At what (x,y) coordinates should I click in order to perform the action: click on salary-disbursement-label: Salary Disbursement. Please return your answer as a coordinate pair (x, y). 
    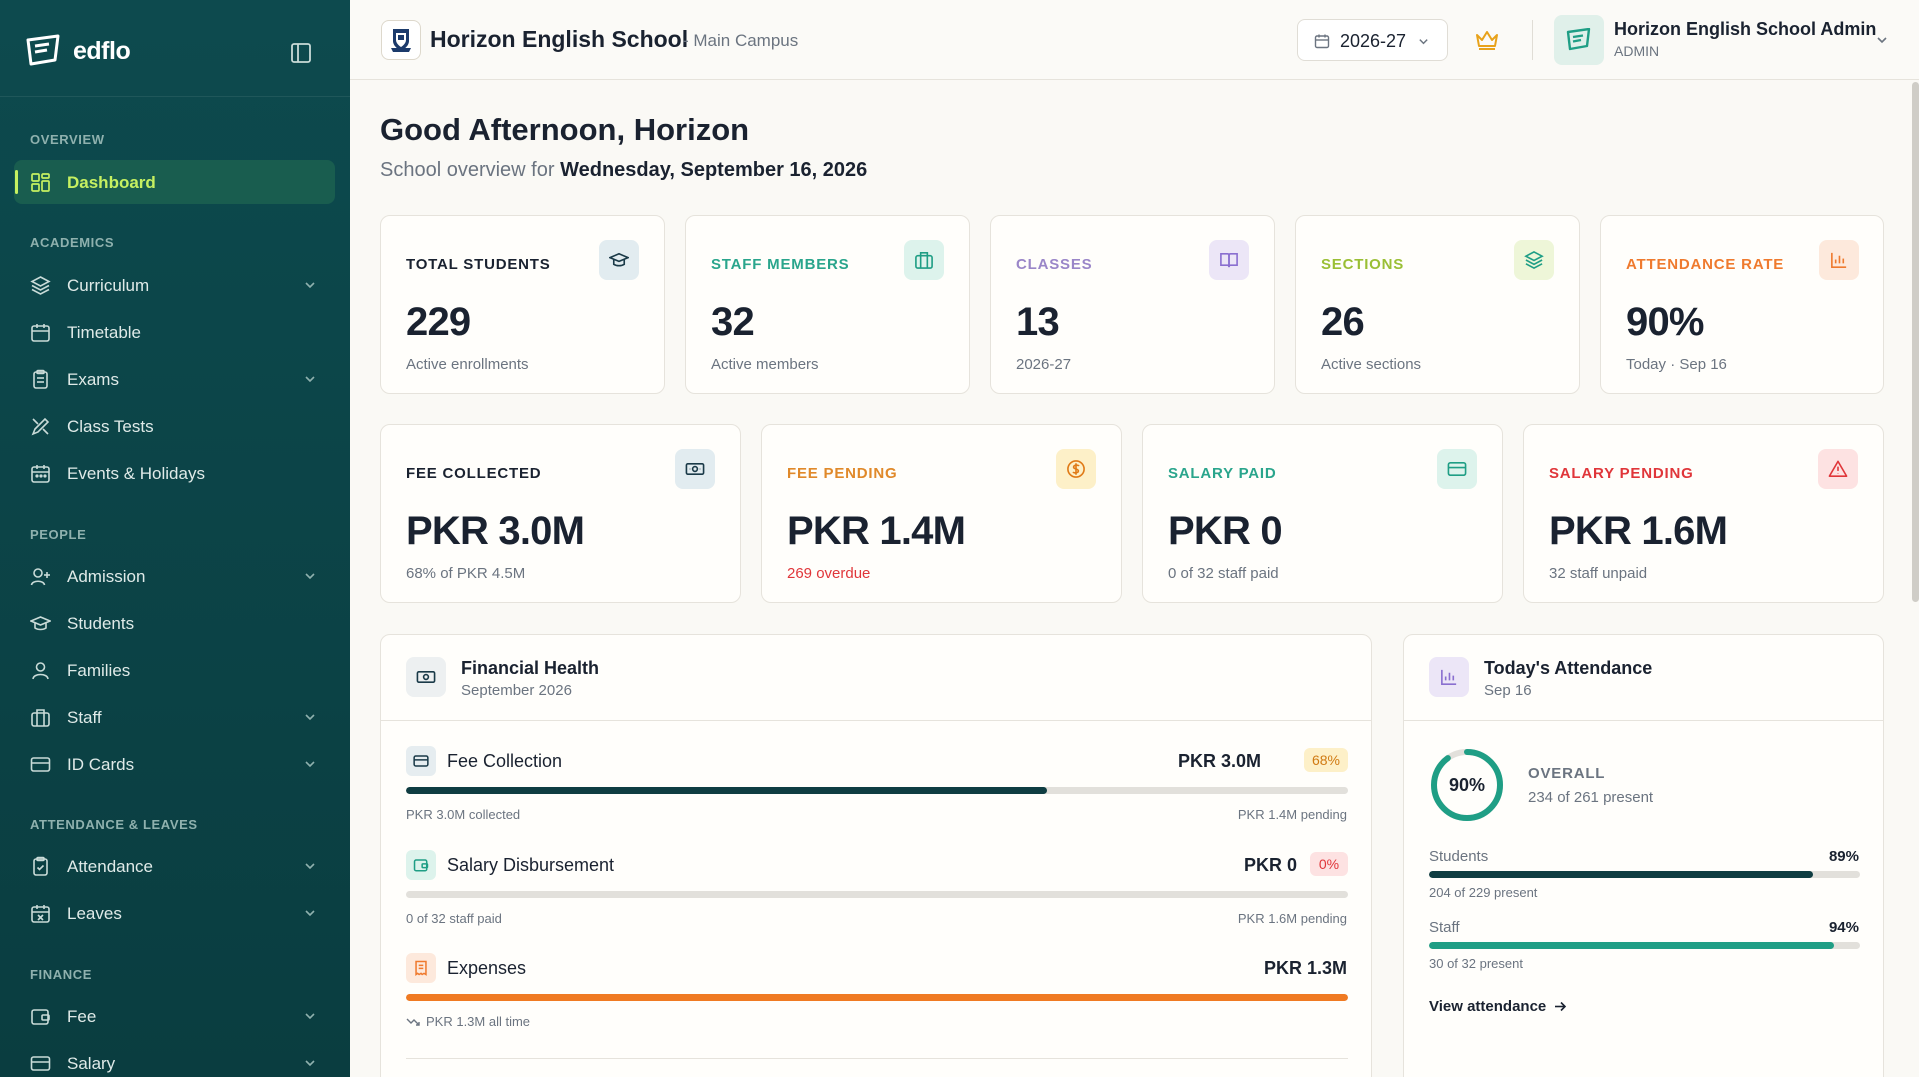
    Looking at the image, I should click on (531, 865).